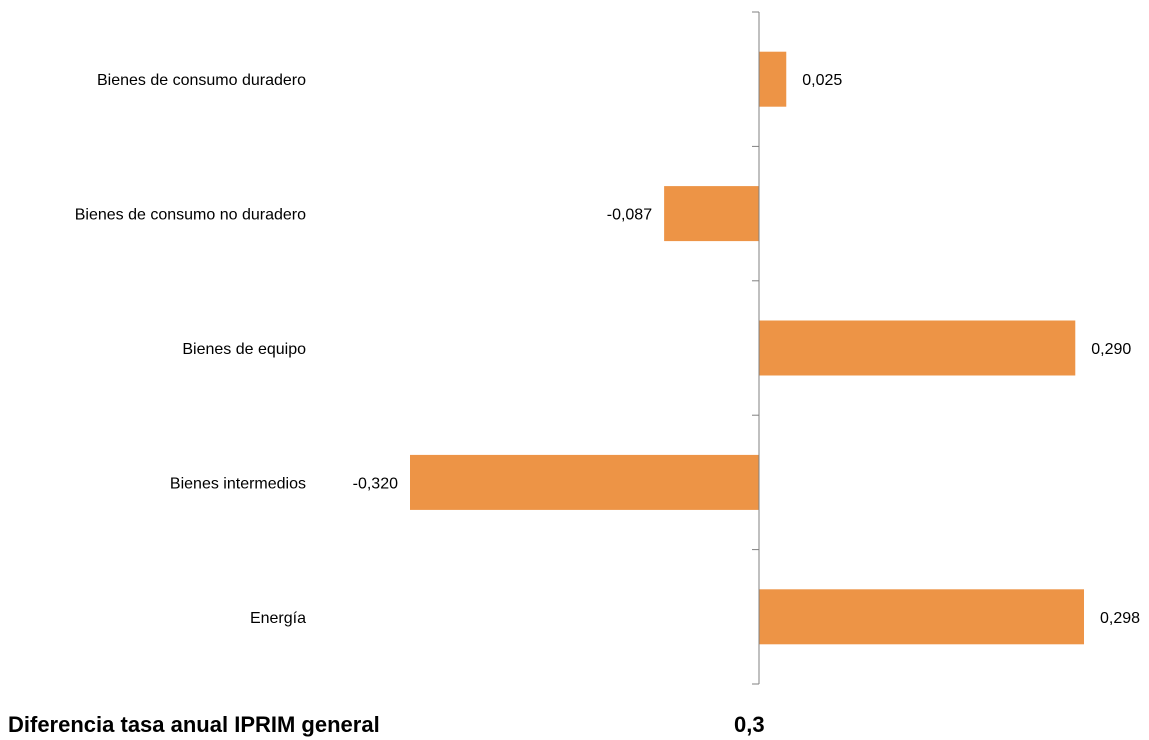 The width and height of the screenshot is (1149, 740). Describe the element at coordinates (756, 348) in the screenshot. I see `axis-layer` at that location.